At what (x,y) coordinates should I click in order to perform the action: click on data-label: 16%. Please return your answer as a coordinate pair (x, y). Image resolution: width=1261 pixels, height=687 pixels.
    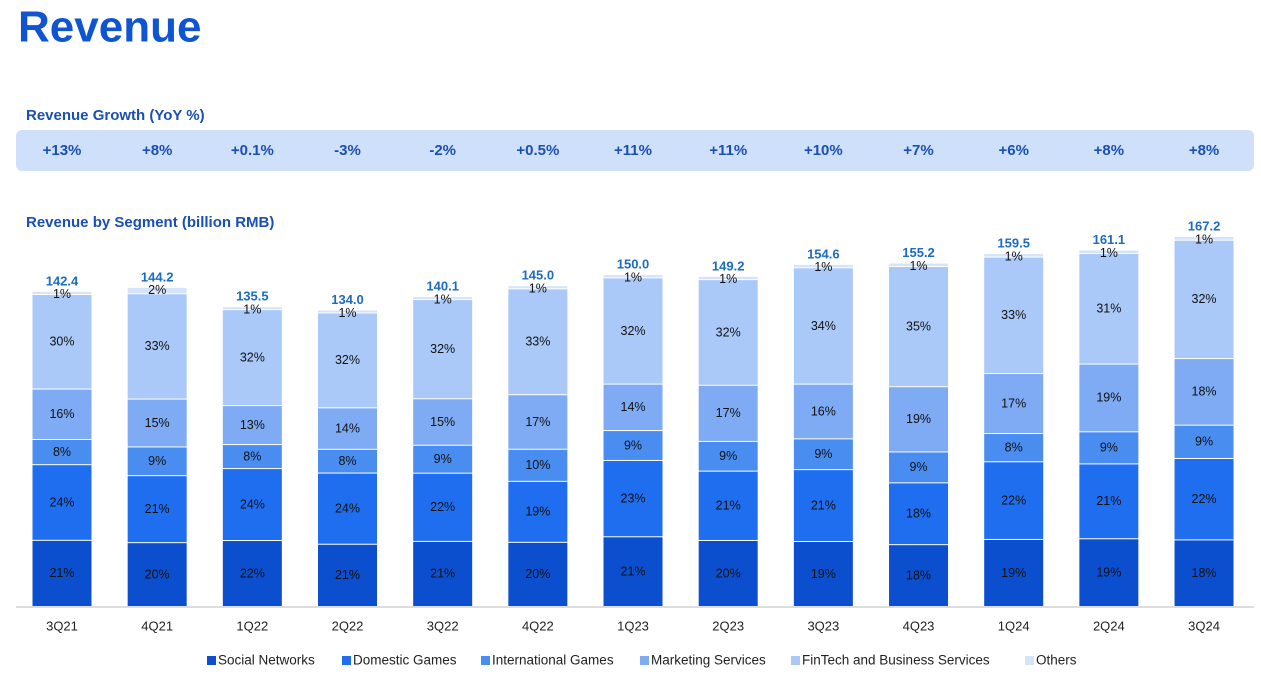
    Looking at the image, I should click on (823, 411).